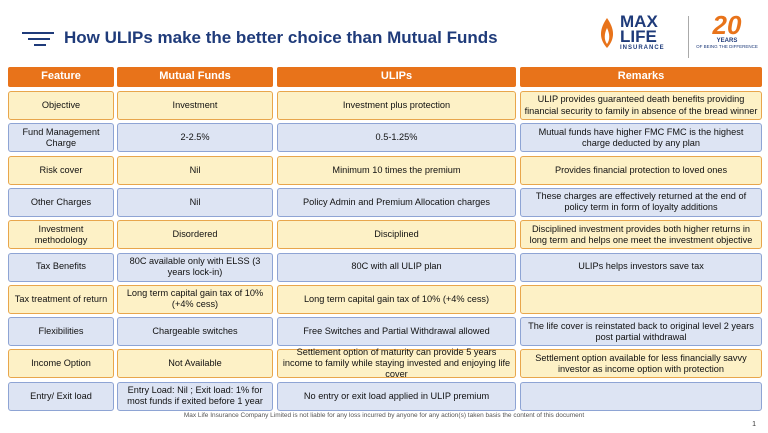 The width and height of the screenshot is (768, 433). What do you see at coordinates (61, 77) in the screenshot?
I see `column-header: Feature` at bounding box center [61, 77].